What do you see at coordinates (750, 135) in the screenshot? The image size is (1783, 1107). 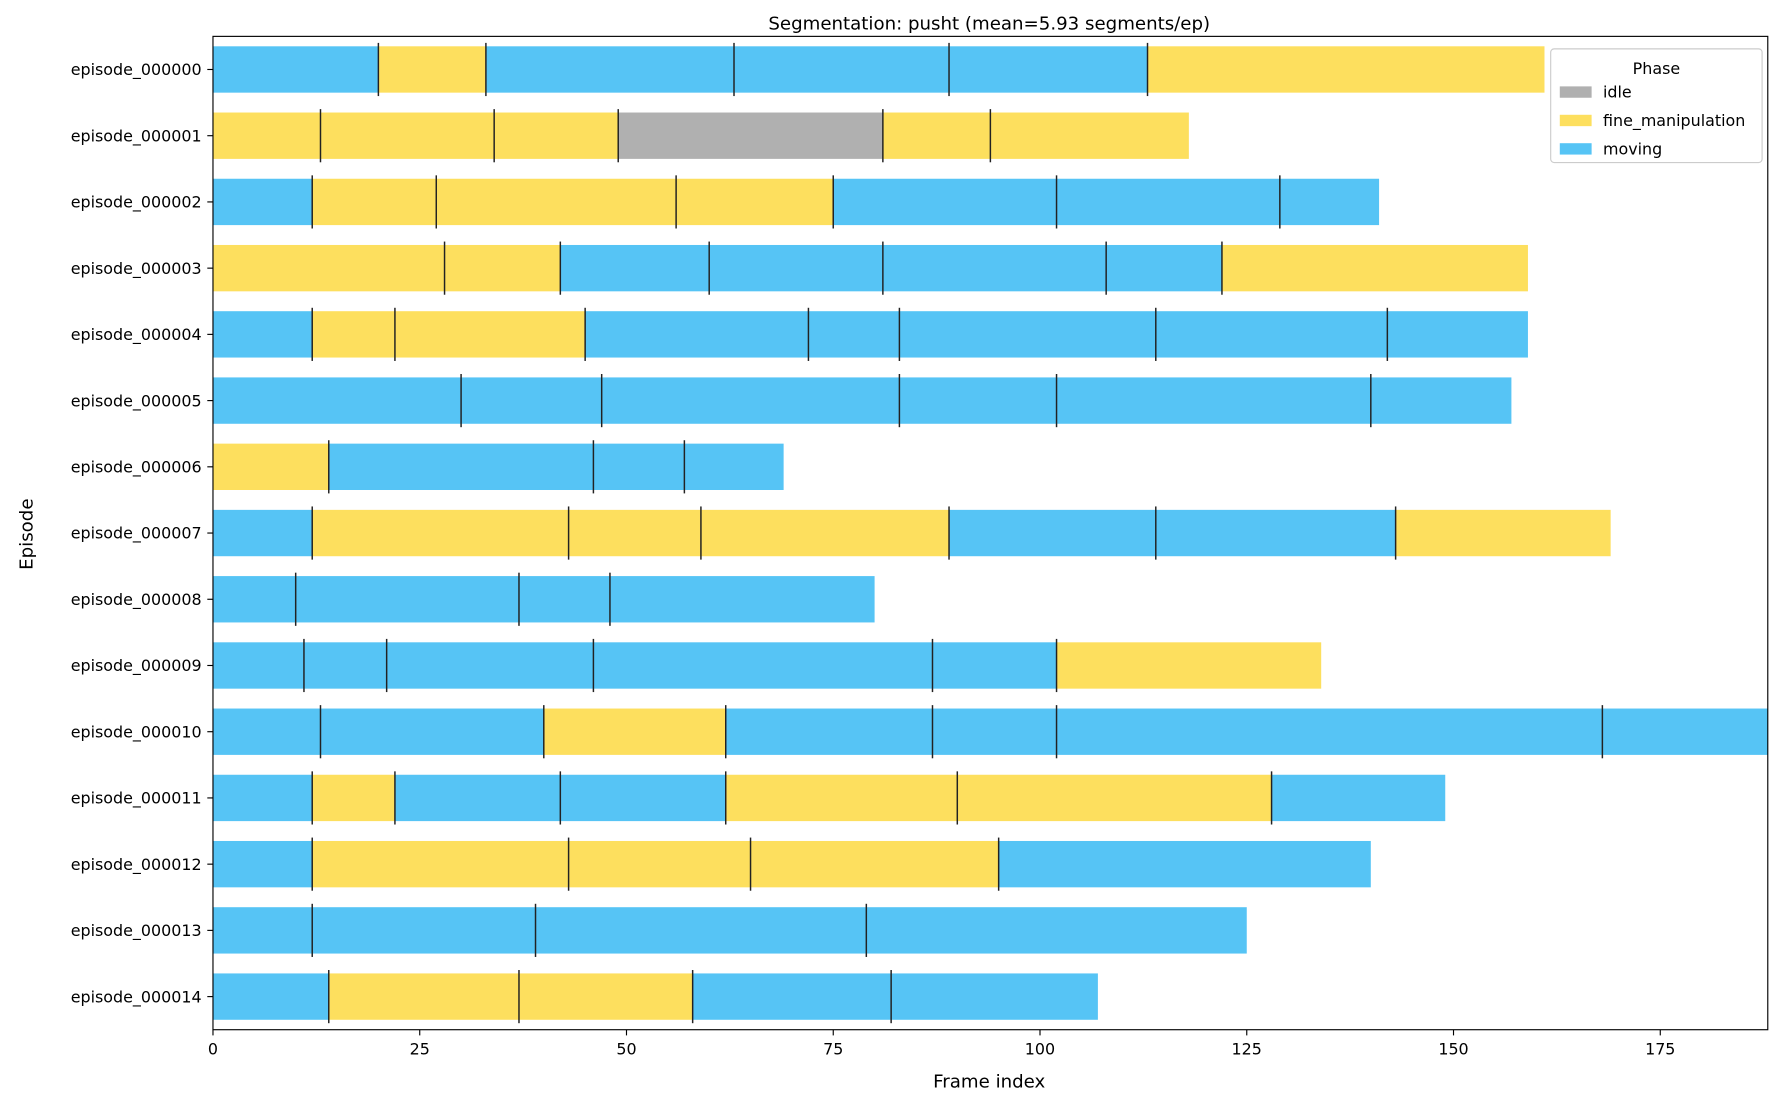 I see `segment-idle` at bounding box center [750, 135].